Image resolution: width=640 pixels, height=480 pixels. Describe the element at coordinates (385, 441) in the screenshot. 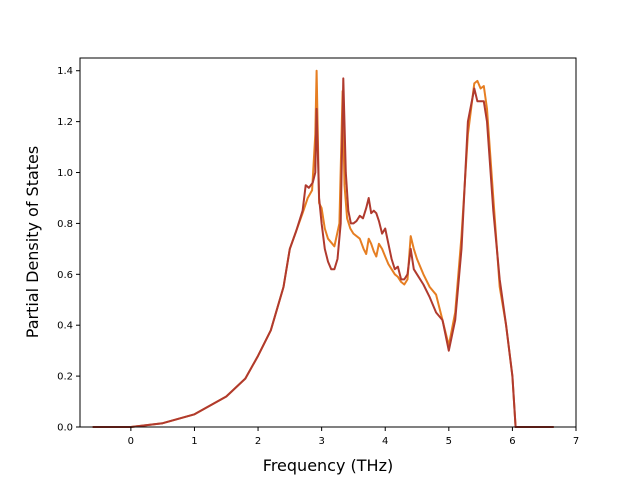

I see `x-tick-label: 4` at that location.